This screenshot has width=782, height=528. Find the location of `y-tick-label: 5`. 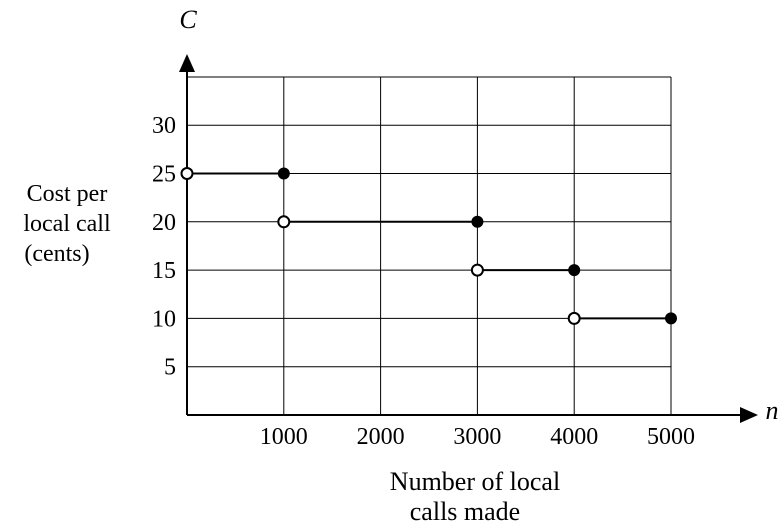

y-tick-label: 5 is located at coordinates (170, 368).